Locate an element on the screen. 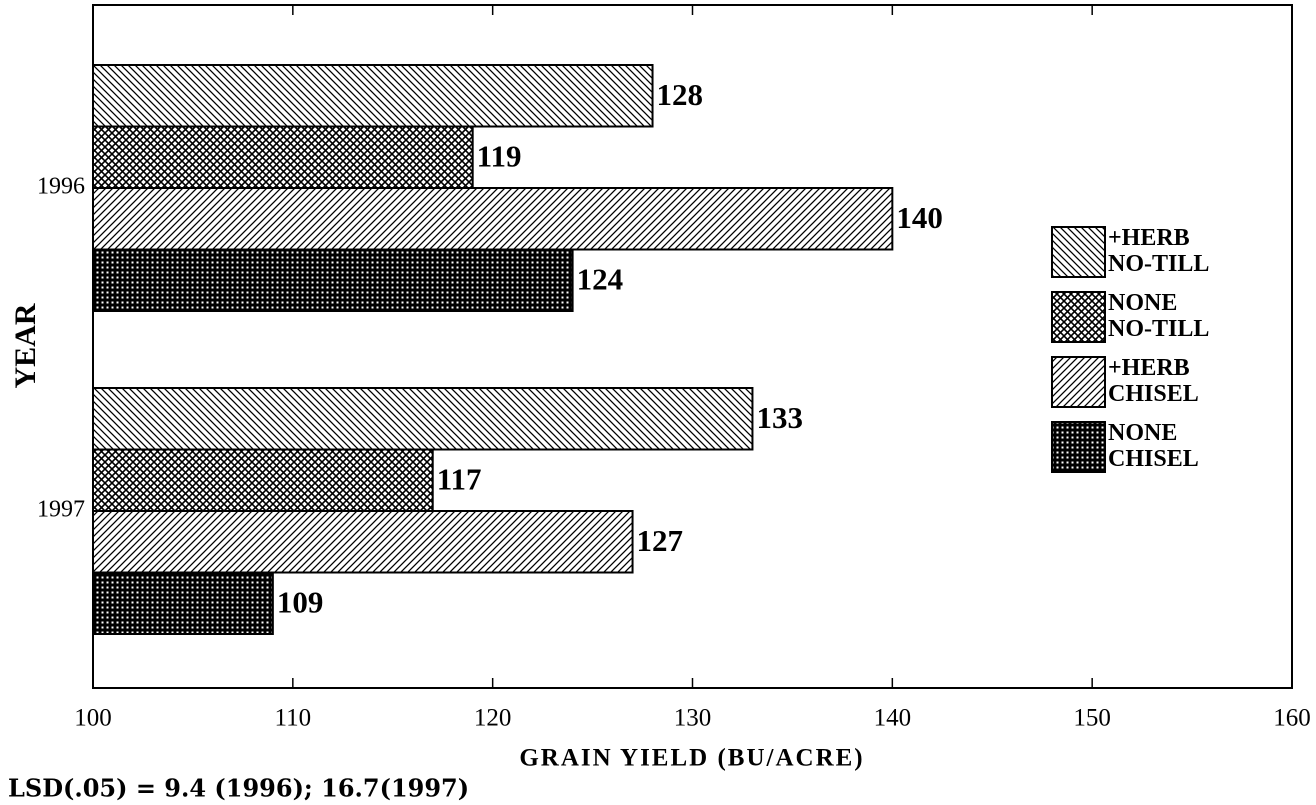 Image resolution: width=1316 pixels, height=805 pixels. y-tick-label: 1997 is located at coordinates (61, 510).